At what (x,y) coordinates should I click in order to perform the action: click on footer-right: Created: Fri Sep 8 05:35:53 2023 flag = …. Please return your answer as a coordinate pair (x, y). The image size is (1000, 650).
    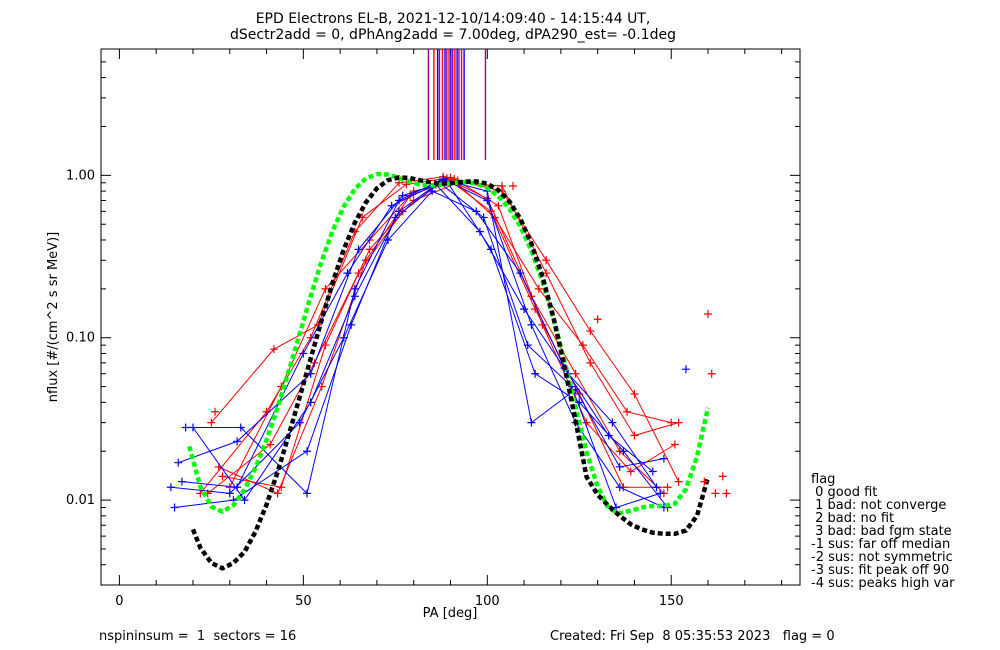
    Looking at the image, I should click on (692, 636).